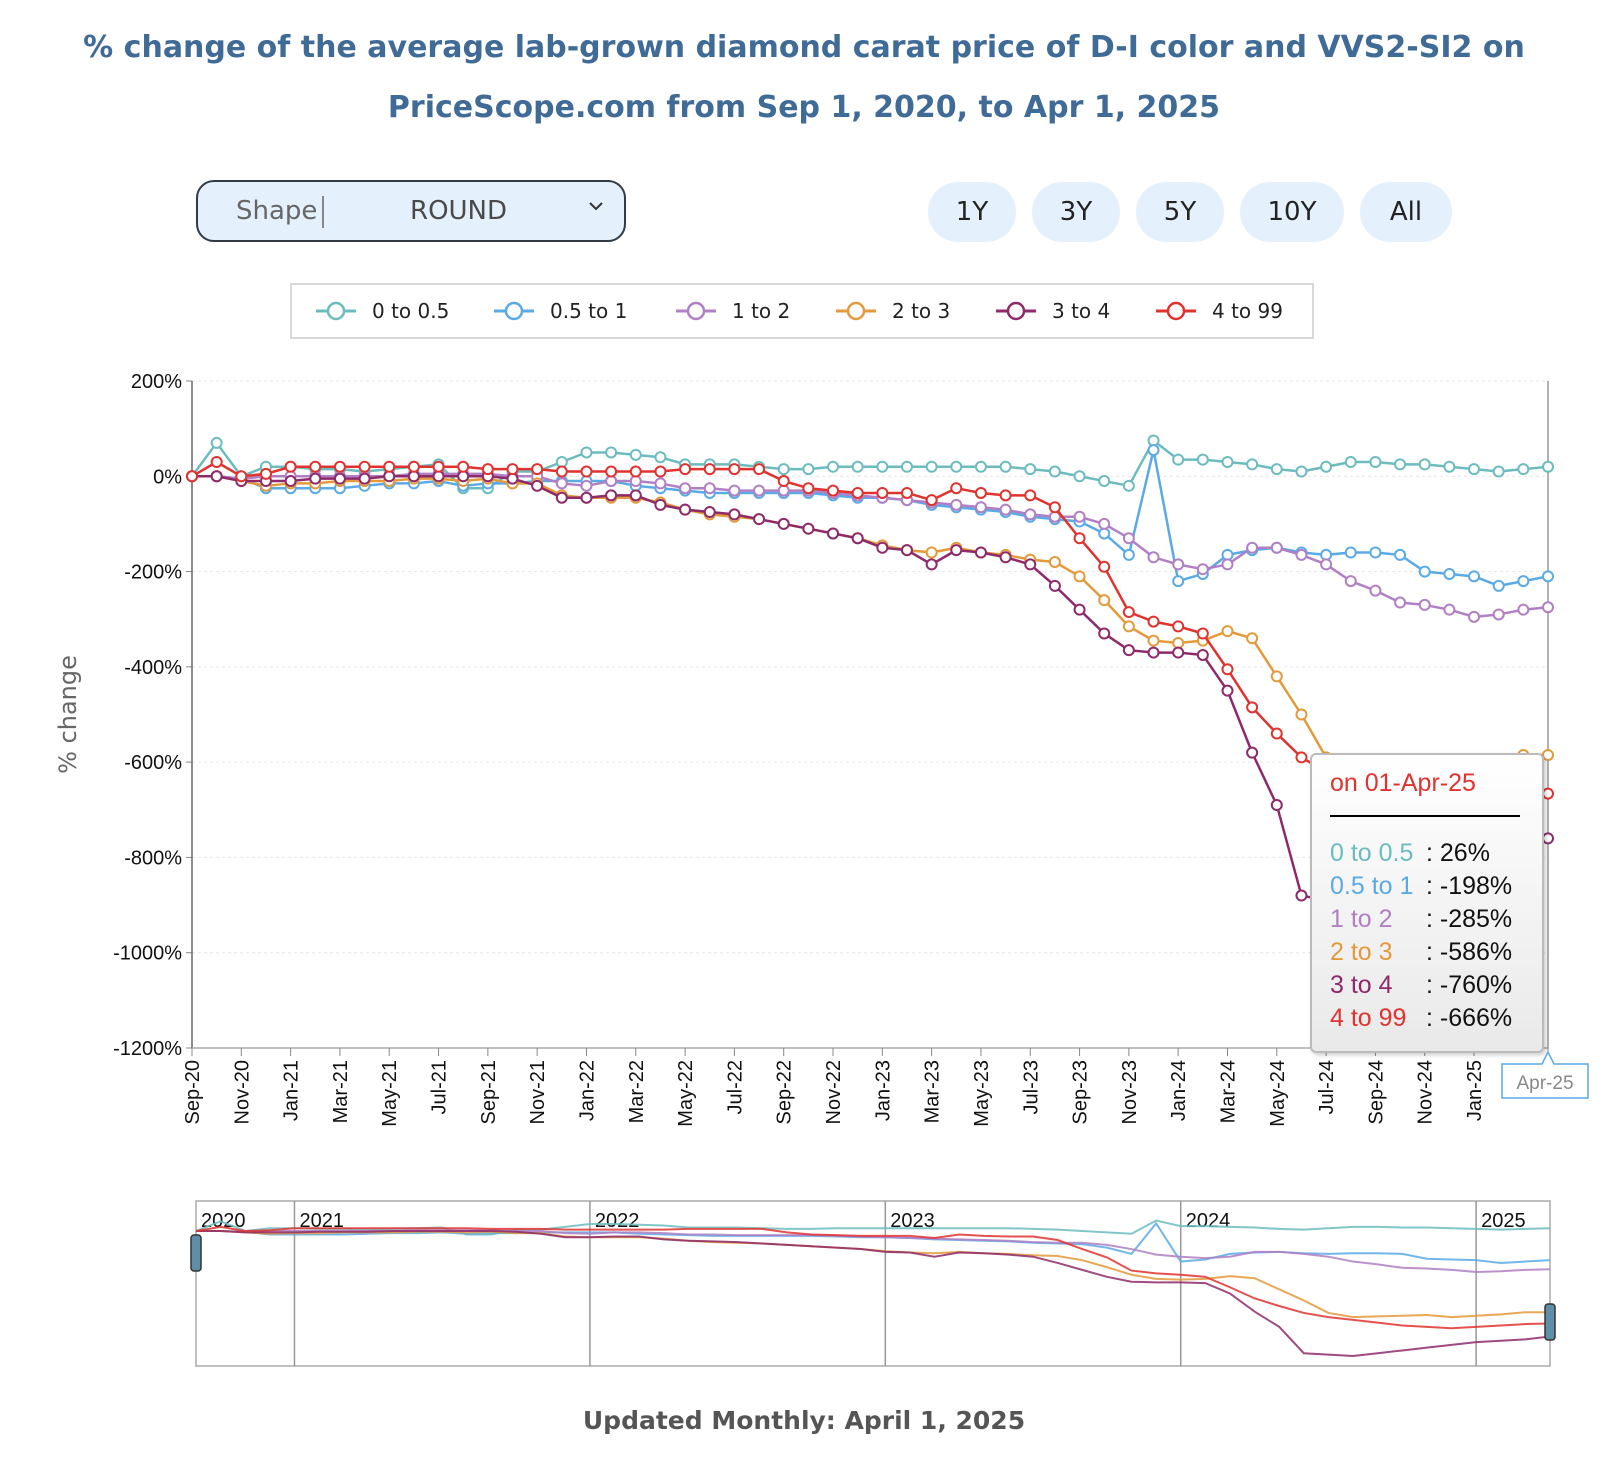 The image size is (1608, 1462). I want to click on tooltip-row: 3 to 4 : -760%, so click(1421, 985).